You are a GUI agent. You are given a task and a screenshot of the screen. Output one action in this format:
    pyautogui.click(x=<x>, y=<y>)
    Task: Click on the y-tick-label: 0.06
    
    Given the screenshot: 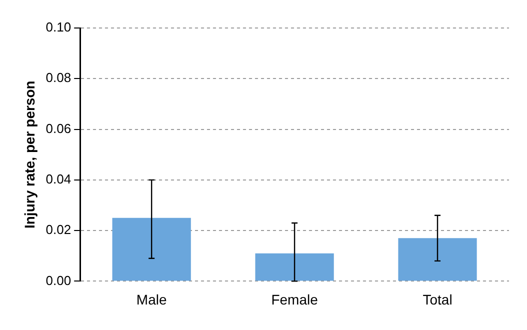 What is the action you would take?
    pyautogui.click(x=59, y=128)
    